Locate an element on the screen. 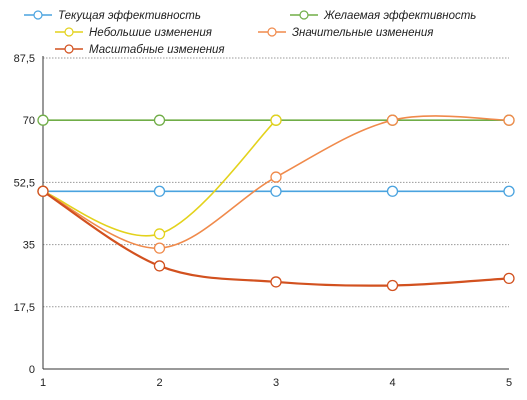 The width and height of the screenshot is (527, 400). x-tick-label: 1 is located at coordinates (43, 383).